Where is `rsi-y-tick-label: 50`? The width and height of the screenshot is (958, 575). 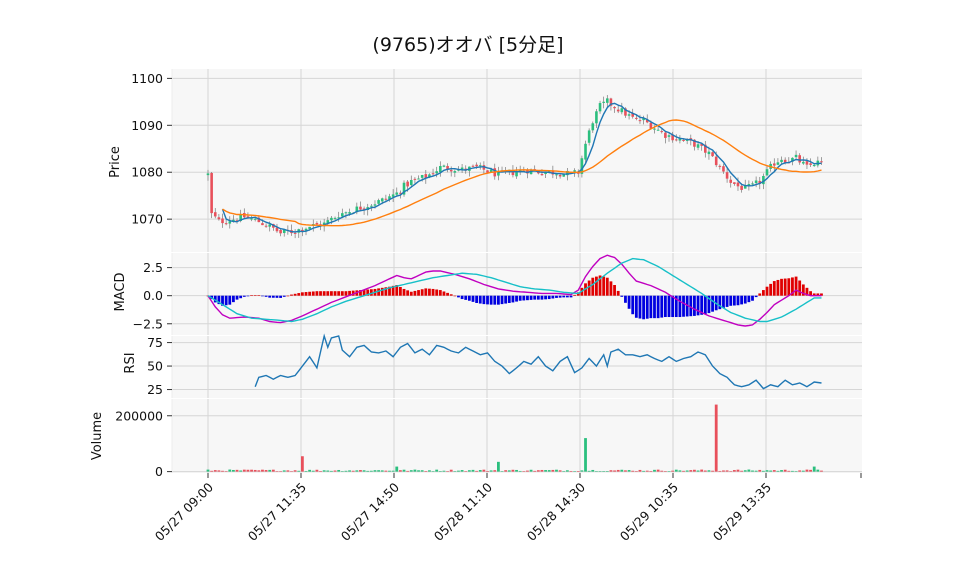
rsi-y-tick-label: 50 is located at coordinates (155, 366).